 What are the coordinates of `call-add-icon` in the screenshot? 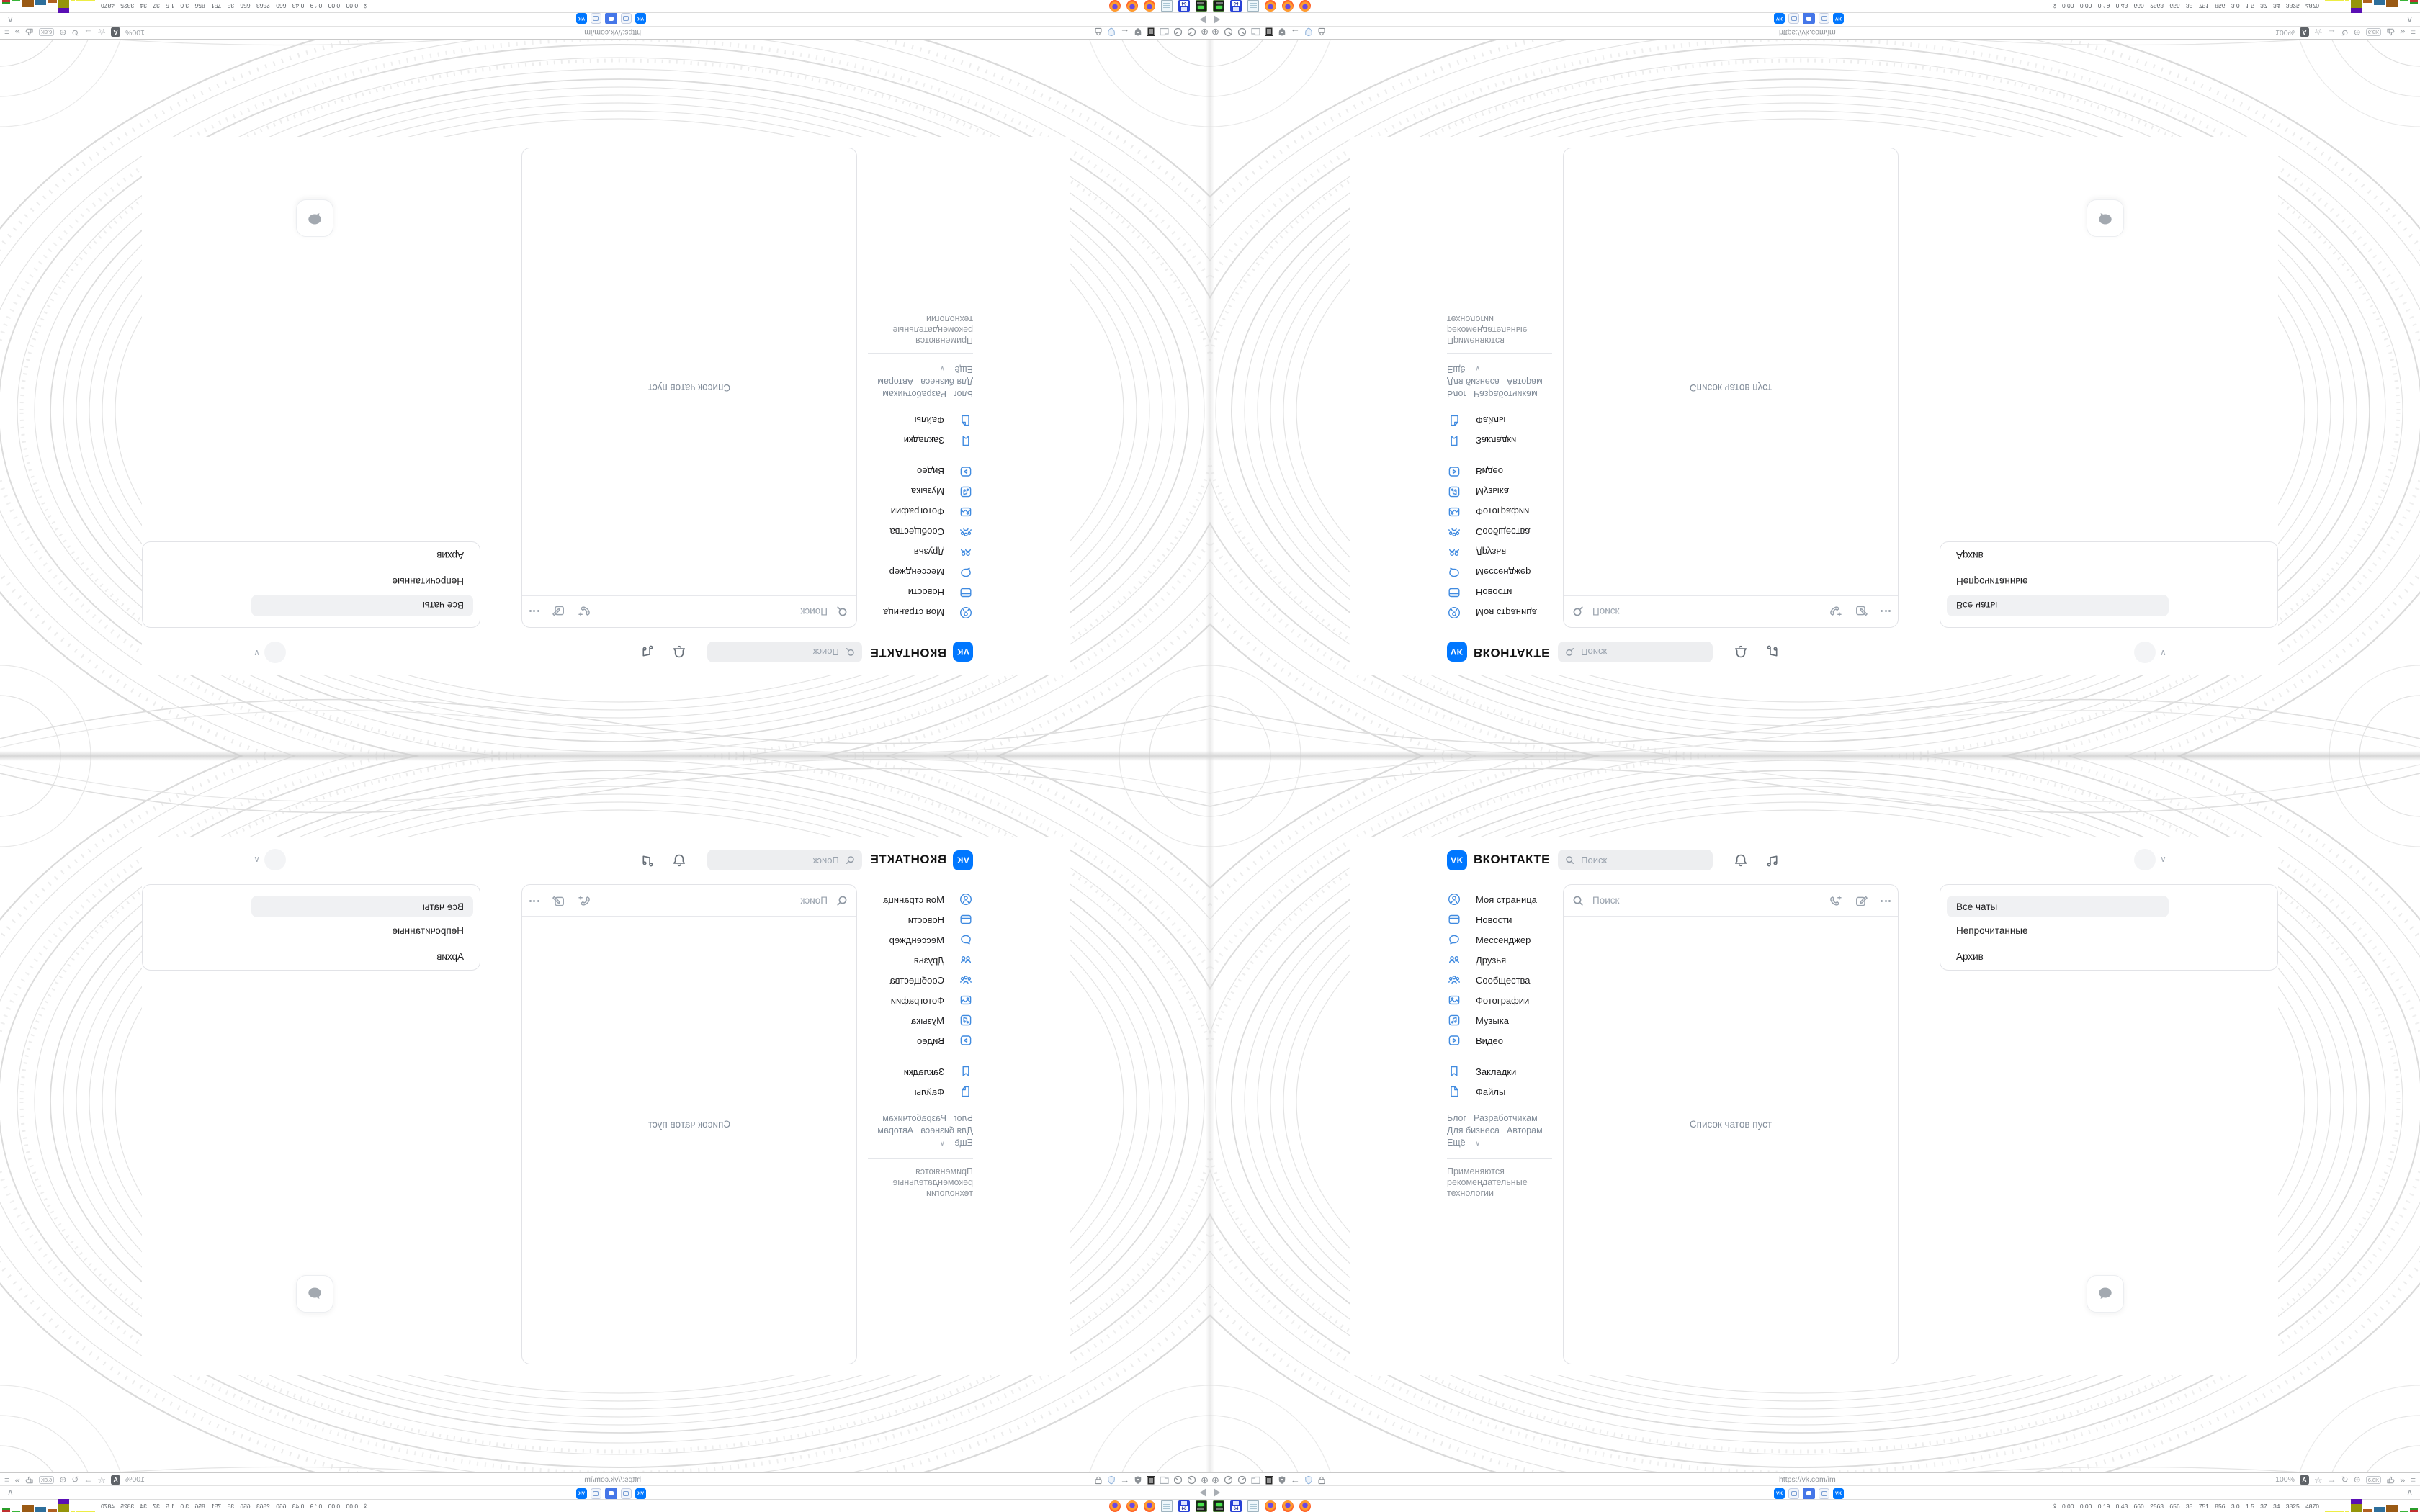 It's located at (1836, 611).